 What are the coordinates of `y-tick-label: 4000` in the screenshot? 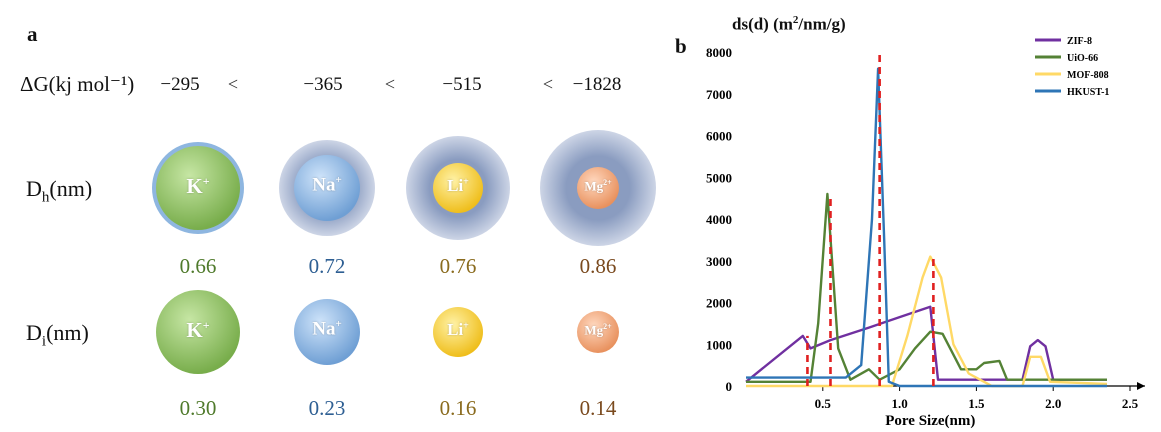 It's located at (719, 219).